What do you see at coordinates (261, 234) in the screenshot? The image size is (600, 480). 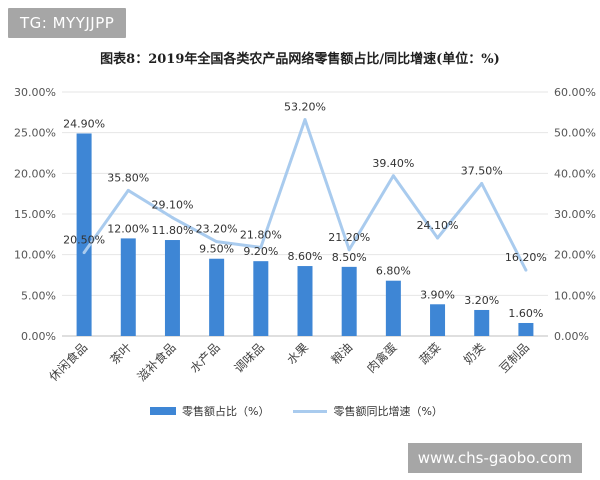 I see `line-value-label: 21.80%` at bounding box center [261, 234].